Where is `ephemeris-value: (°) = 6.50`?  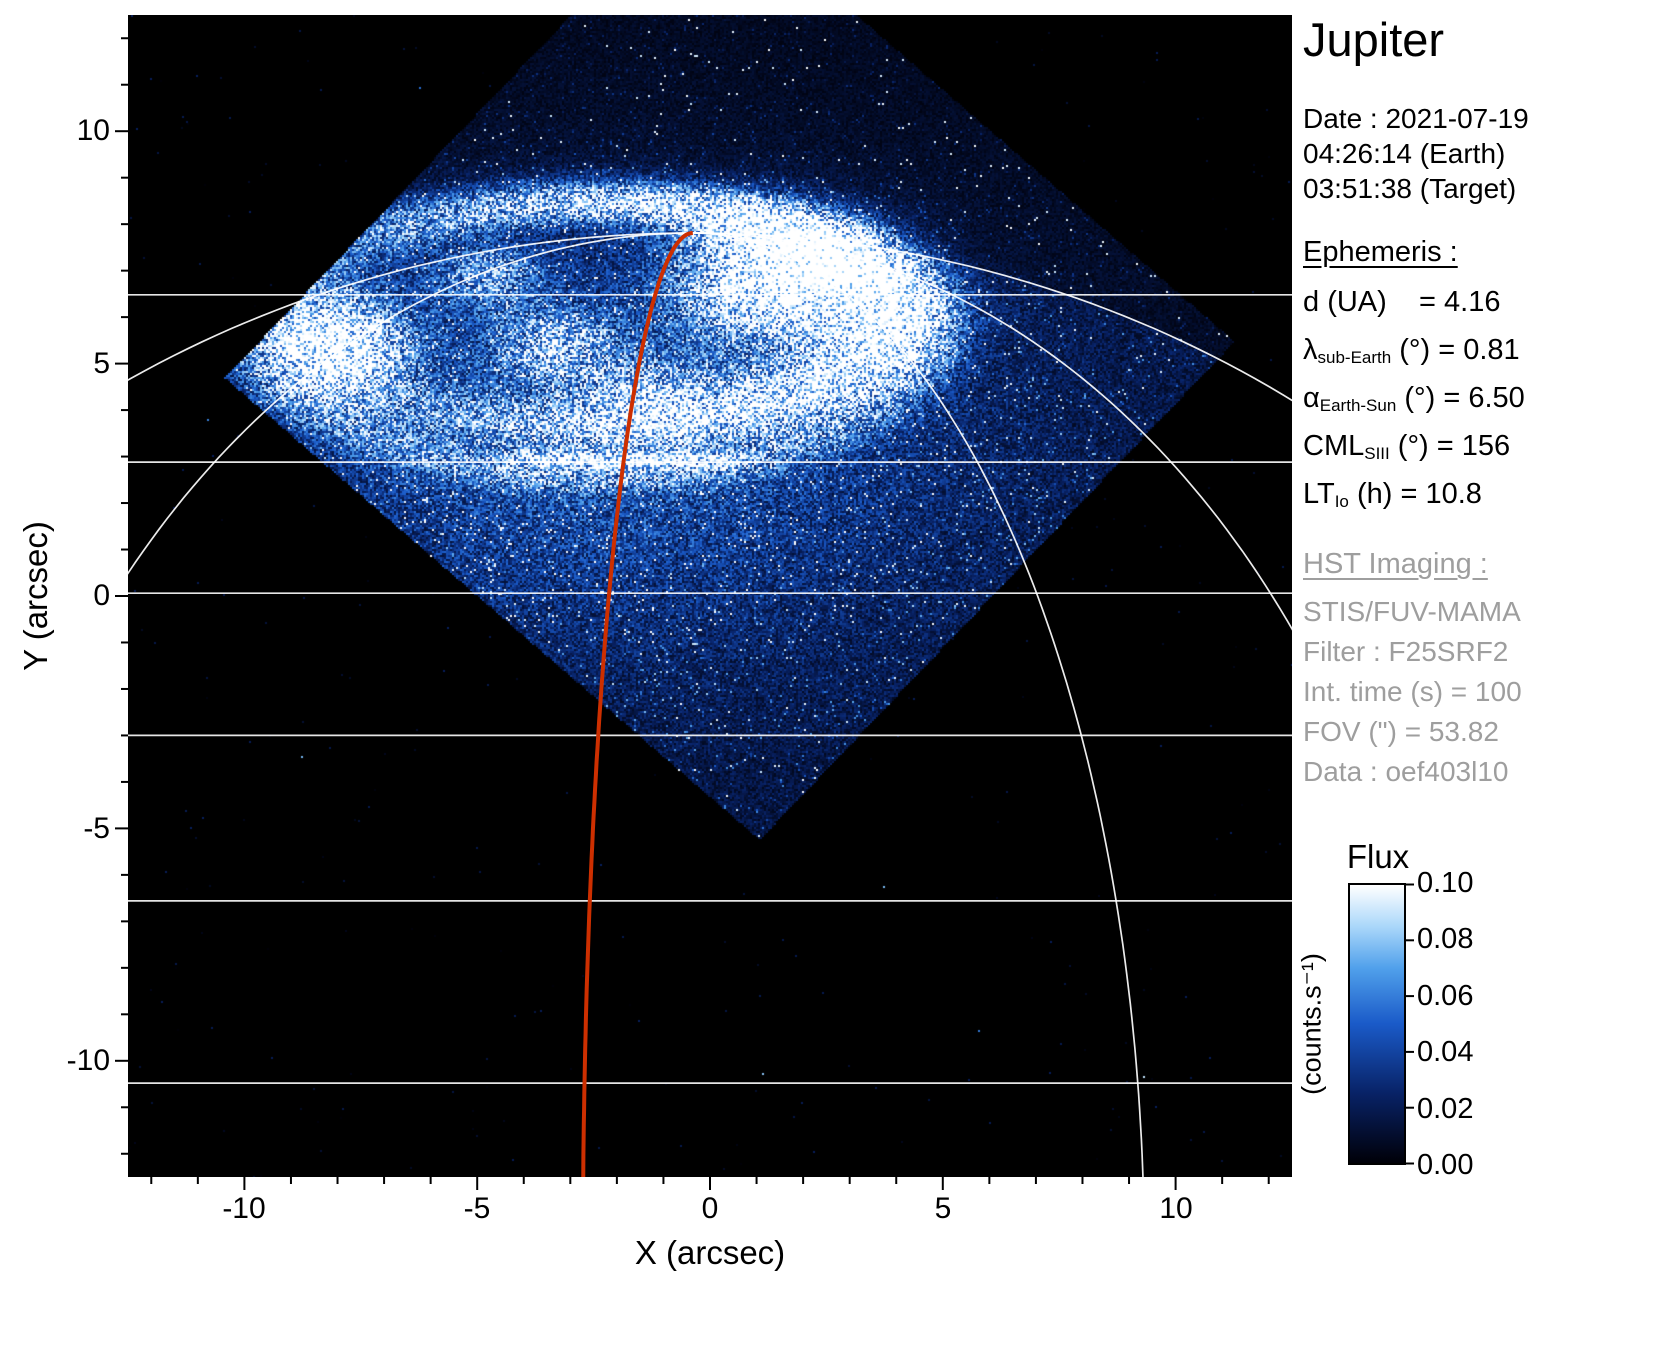 ephemeris-value: (°) = 6.50 is located at coordinates (1460, 398).